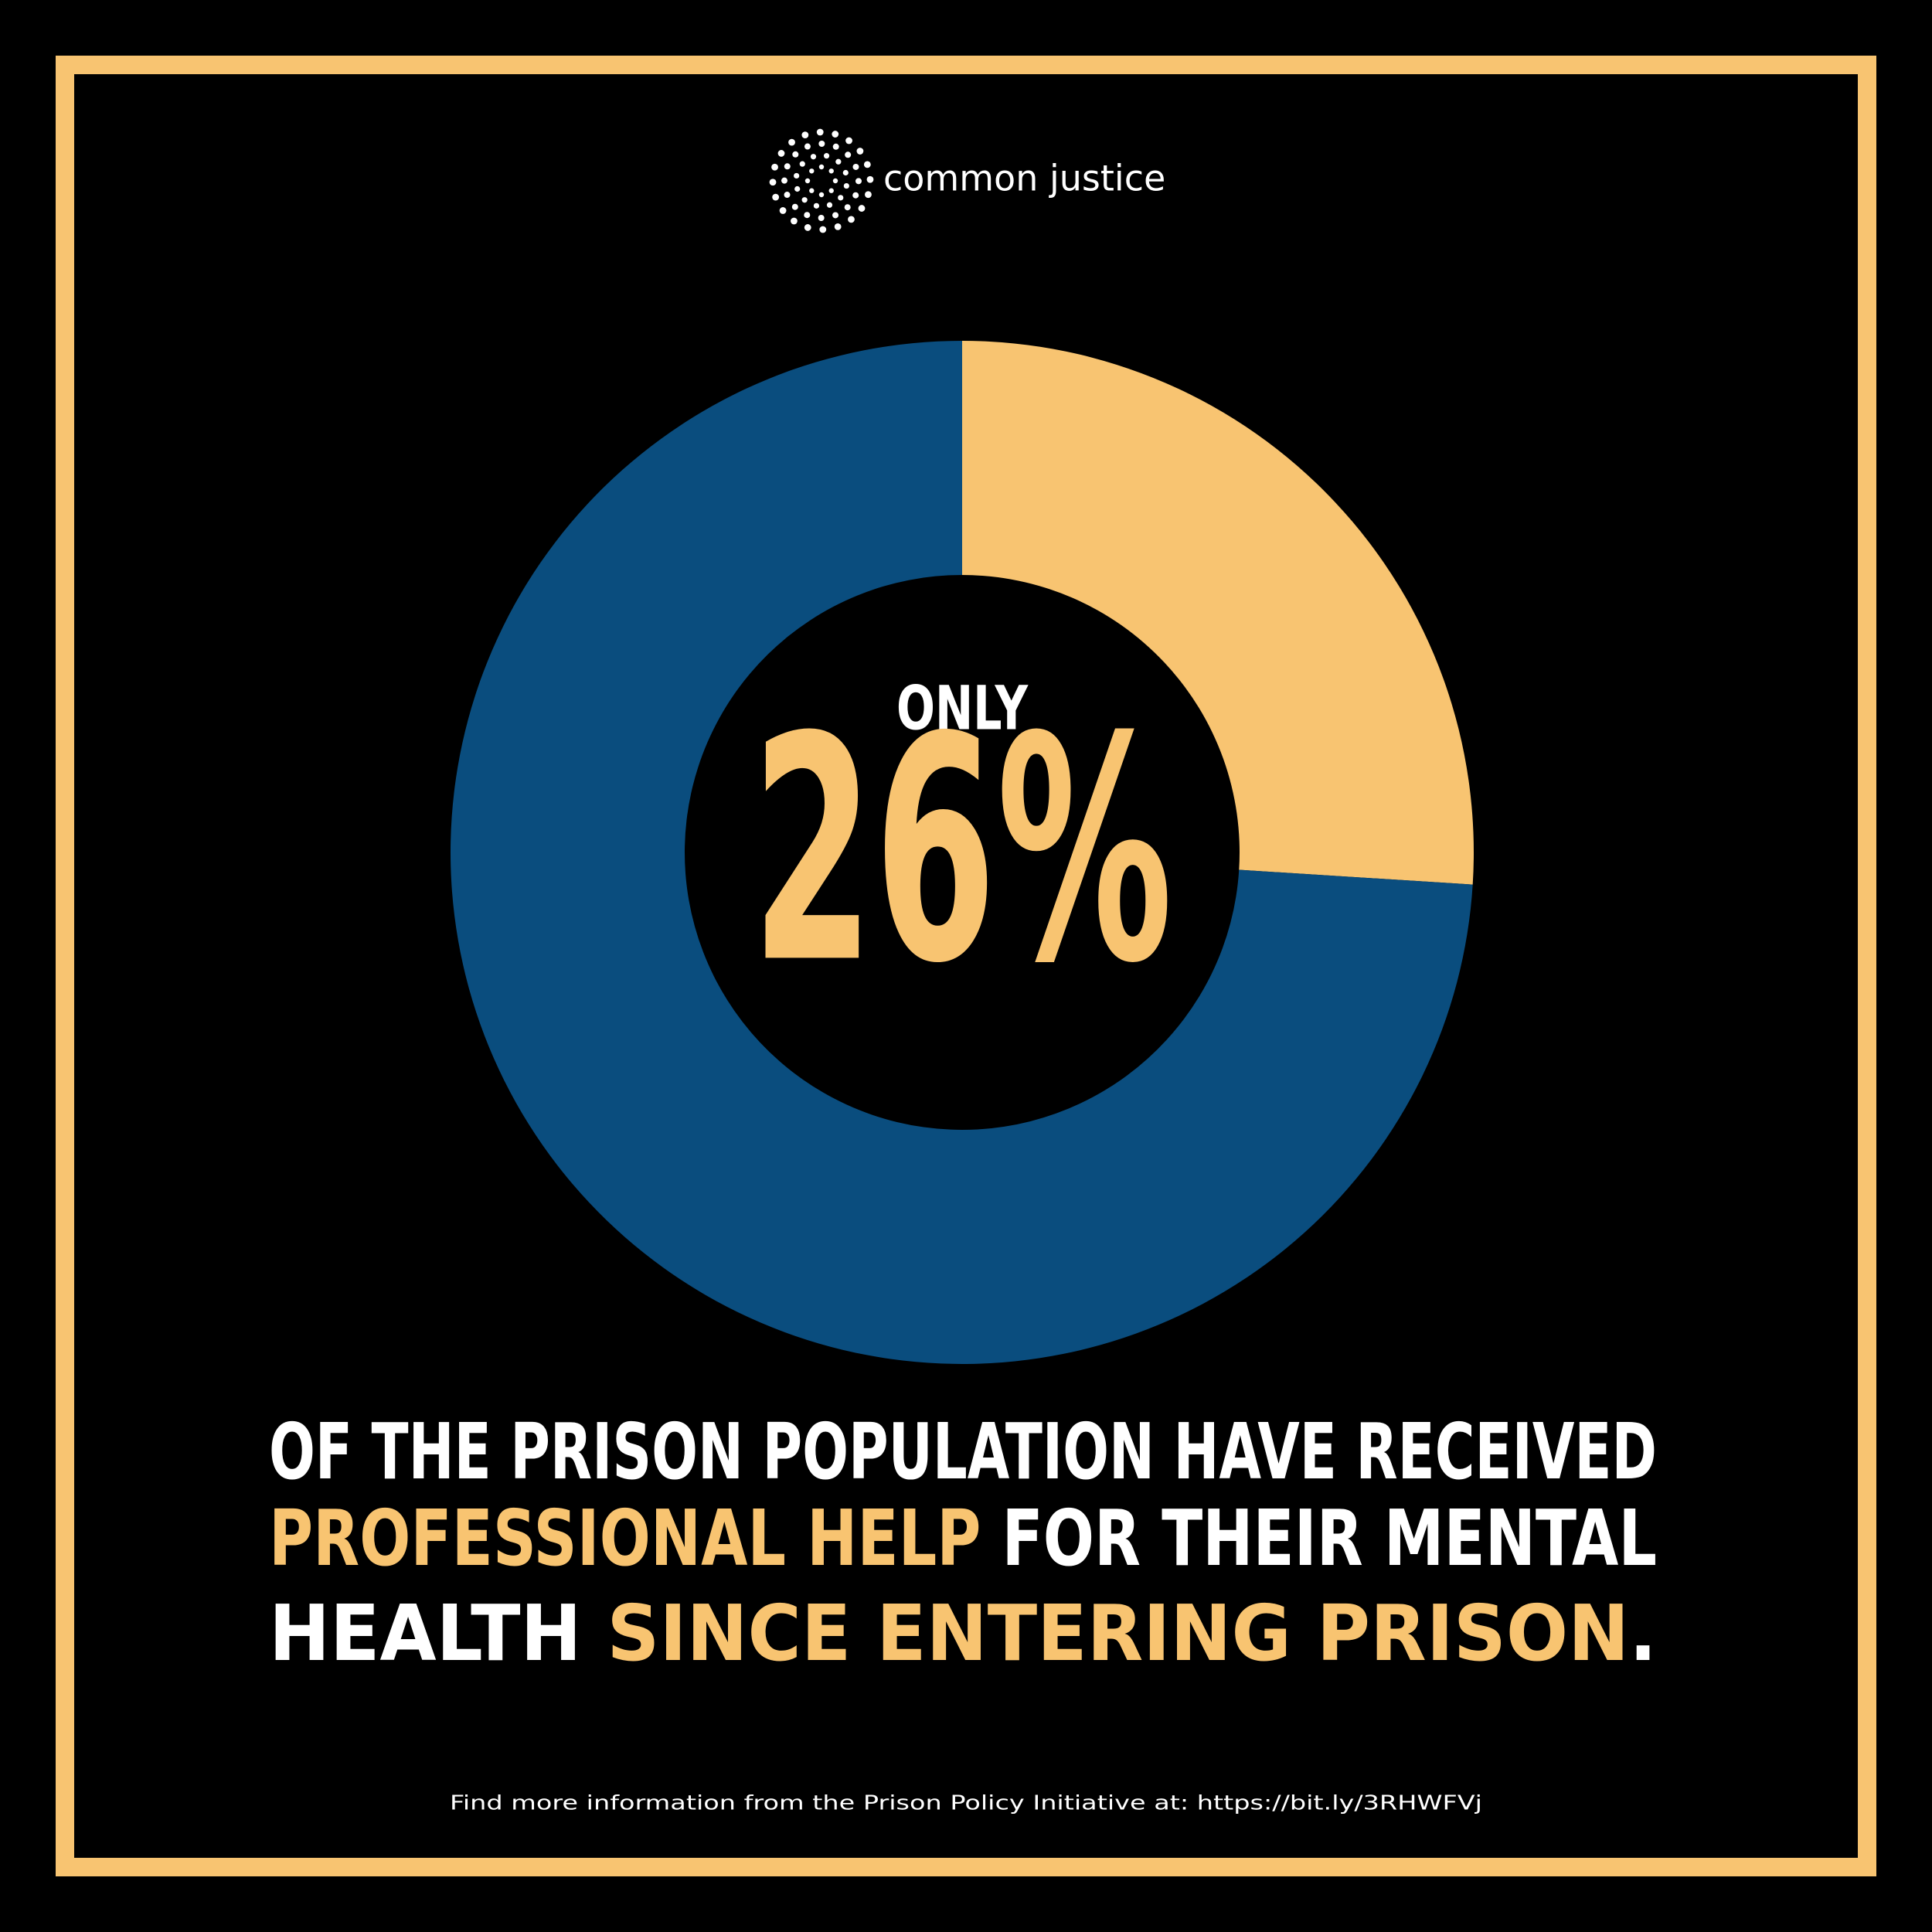 Image resolution: width=1932 pixels, height=1932 pixels. What do you see at coordinates (438, 1633) in the screenshot?
I see `caption-segment: HEALTH` at bounding box center [438, 1633].